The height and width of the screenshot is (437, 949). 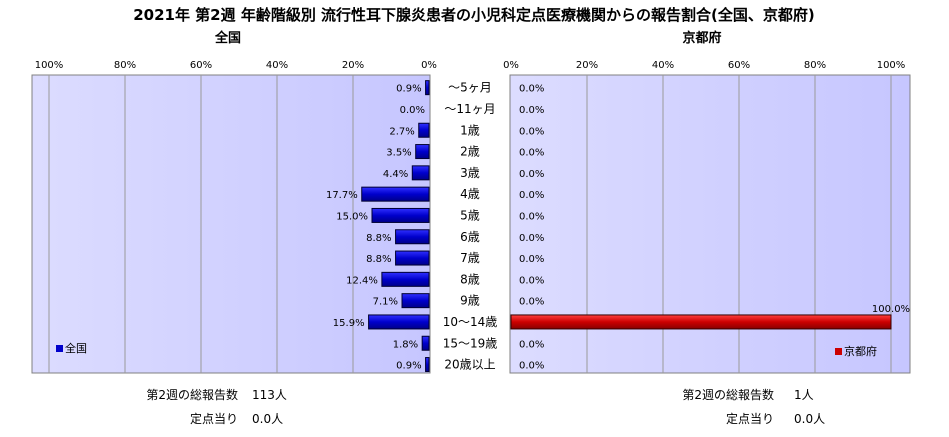 I want to click on left-value-label: 15.9%, so click(x=349, y=323).